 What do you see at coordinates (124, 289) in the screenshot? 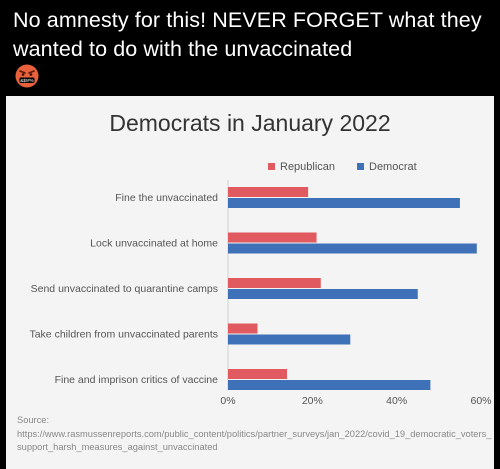
I see `category-label-2: Send unvaccinated to quarantine camps` at bounding box center [124, 289].